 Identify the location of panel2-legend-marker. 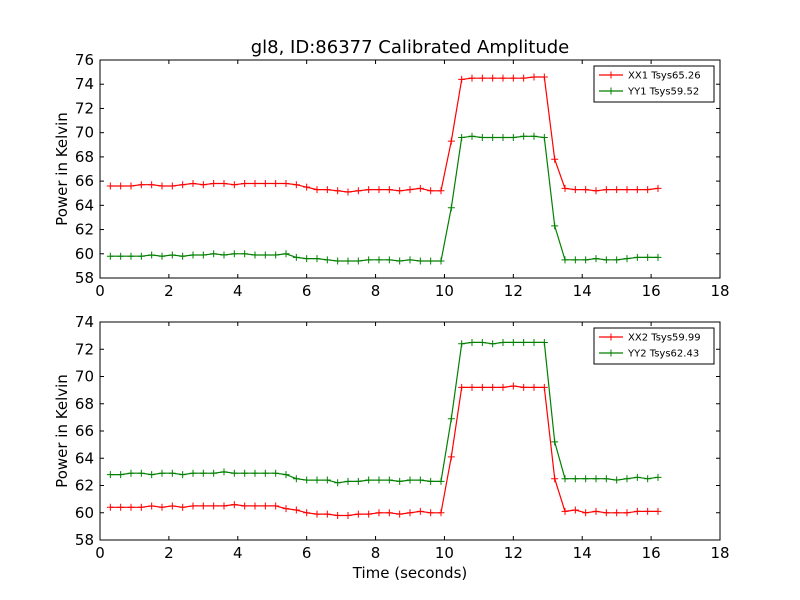
(611, 353).